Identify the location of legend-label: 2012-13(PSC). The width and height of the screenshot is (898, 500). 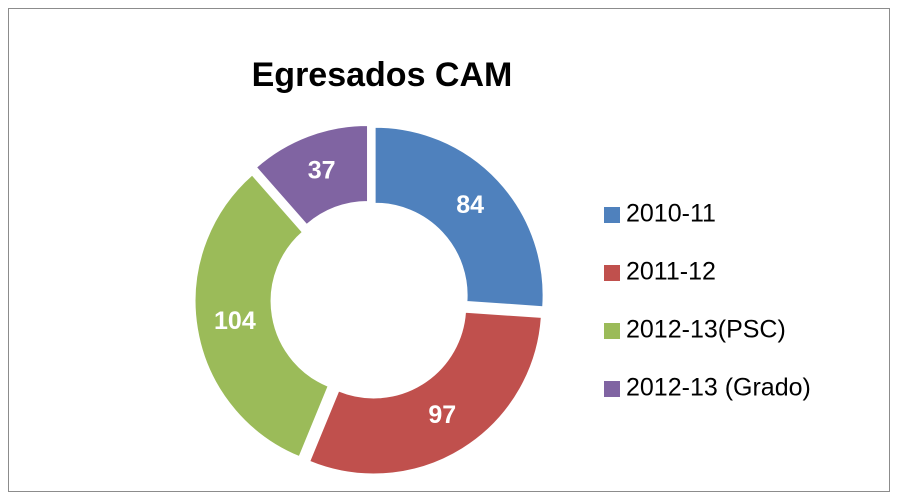
(706, 330).